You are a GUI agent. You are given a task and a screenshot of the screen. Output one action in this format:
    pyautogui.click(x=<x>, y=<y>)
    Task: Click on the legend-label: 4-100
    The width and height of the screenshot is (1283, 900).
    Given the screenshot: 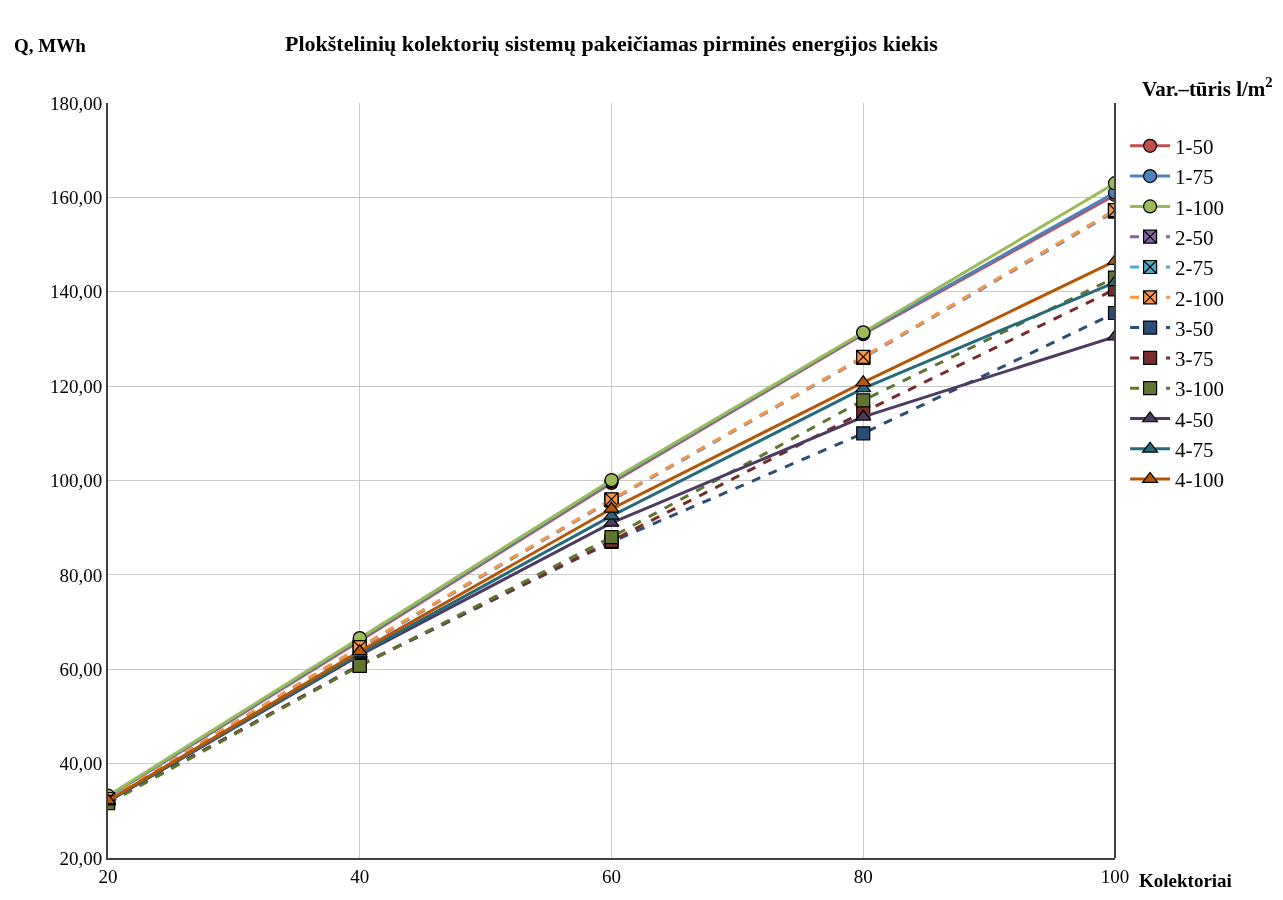 What is the action you would take?
    pyautogui.click(x=1200, y=480)
    